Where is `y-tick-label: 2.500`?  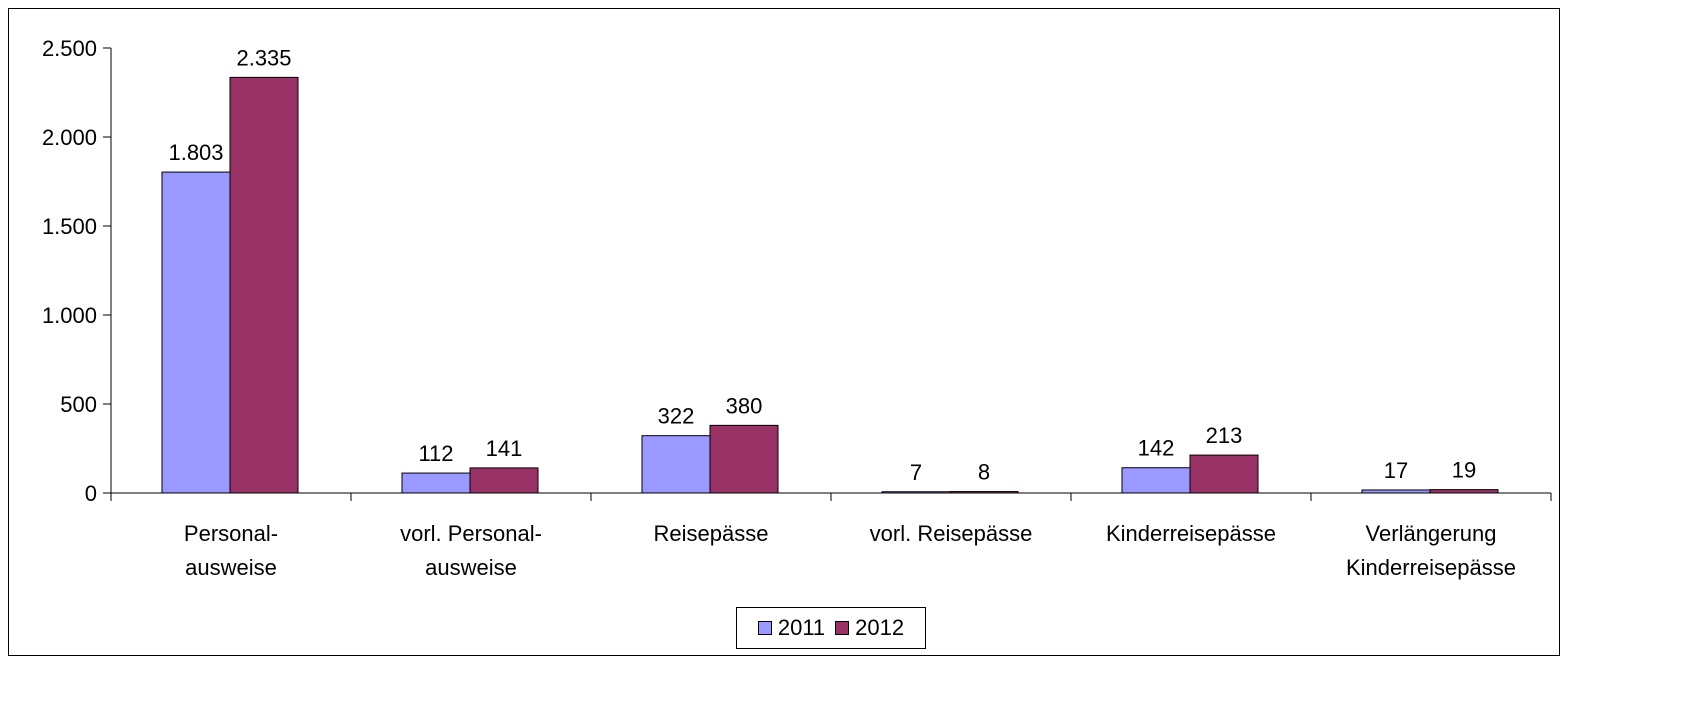 y-tick-label: 2.500 is located at coordinates (69, 48).